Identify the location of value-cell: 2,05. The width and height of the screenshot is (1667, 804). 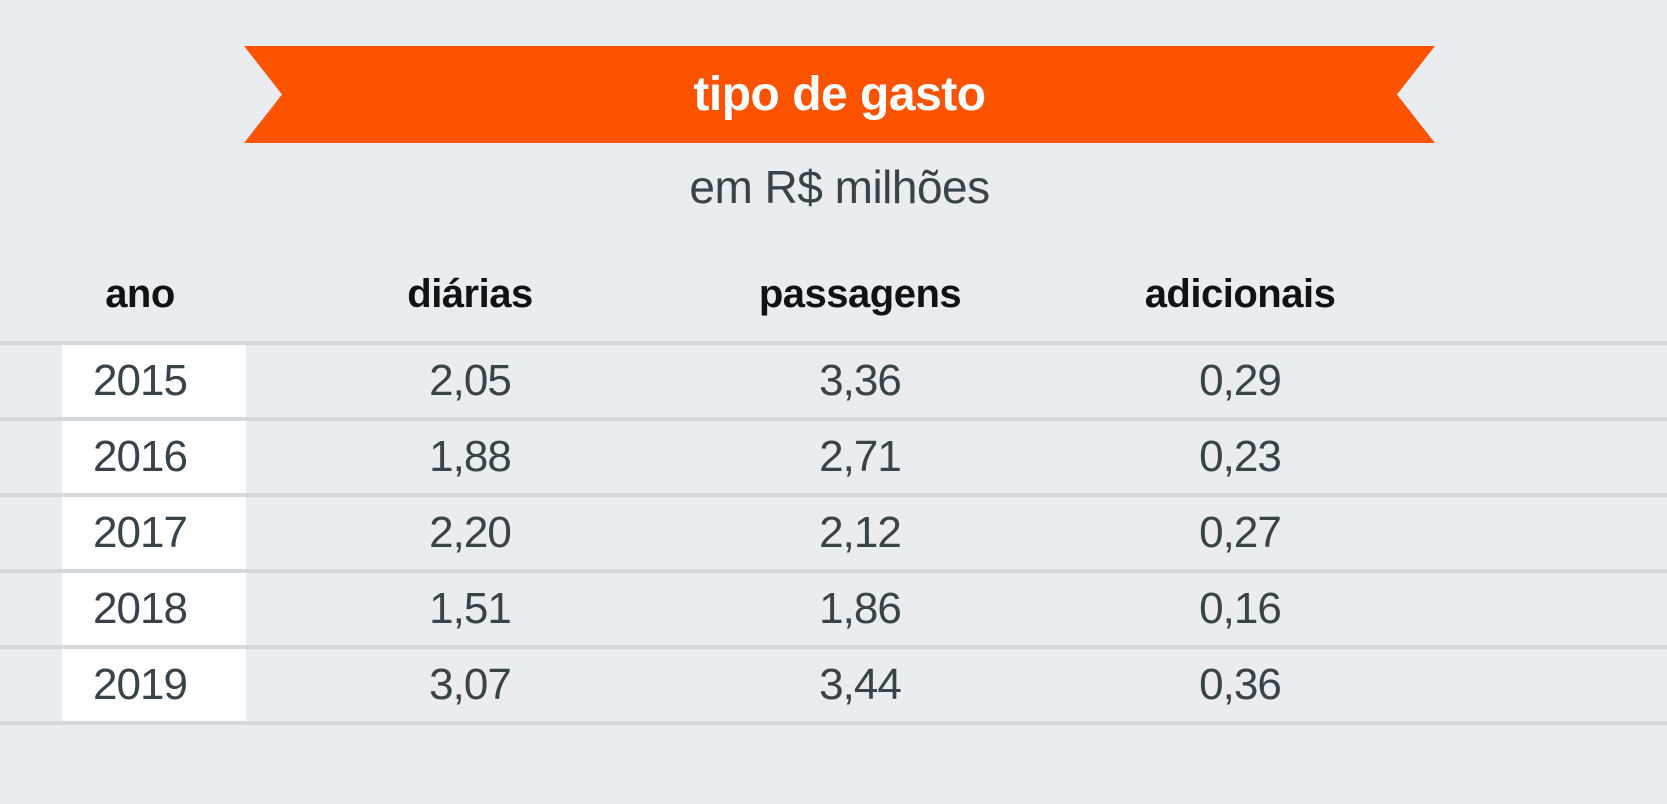
(470, 380).